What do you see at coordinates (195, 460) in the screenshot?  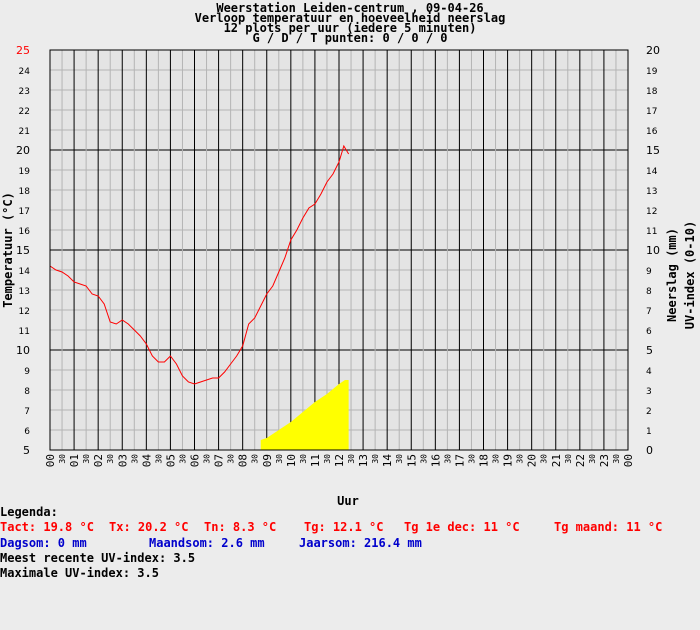 I see `x-tick-hour: 06` at bounding box center [195, 460].